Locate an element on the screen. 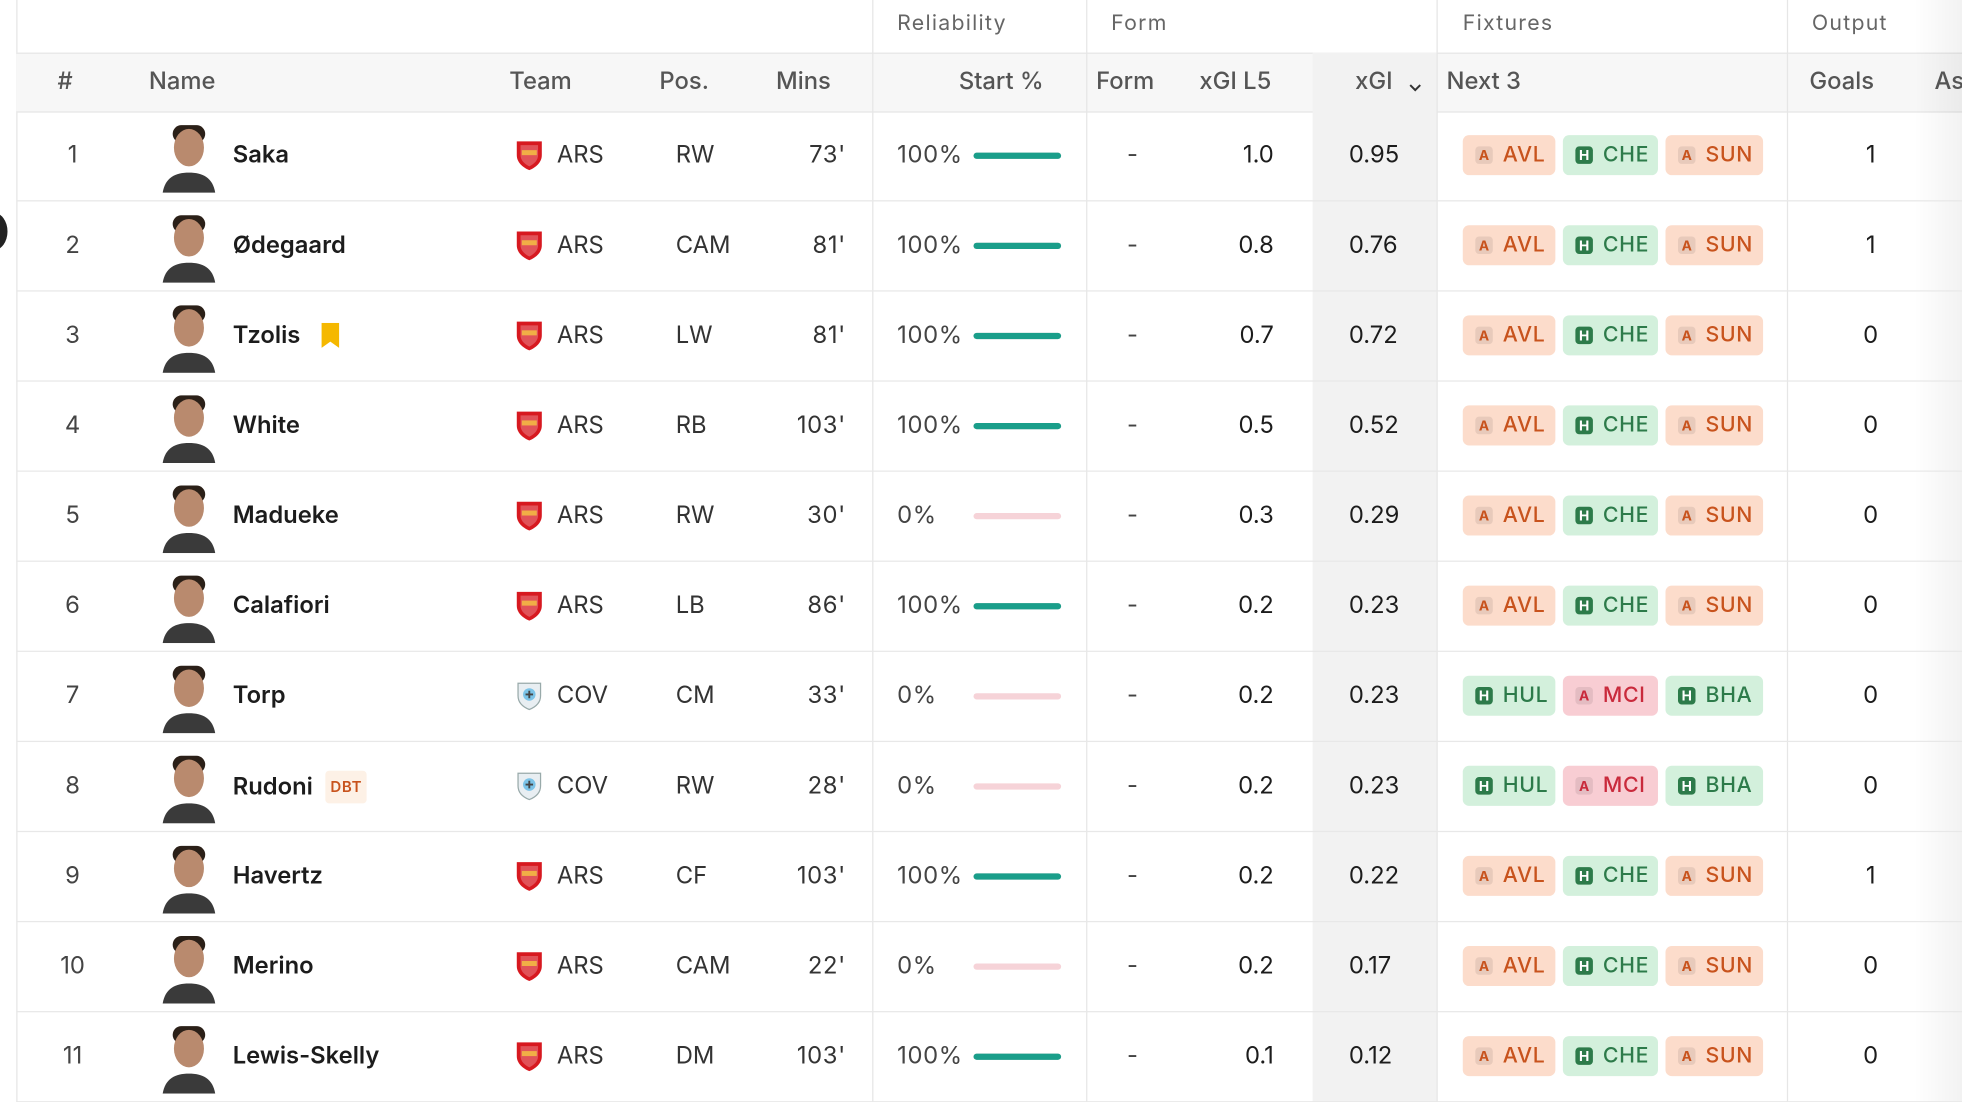  xgi: 0.95 is located at coordinates (1374, 154).